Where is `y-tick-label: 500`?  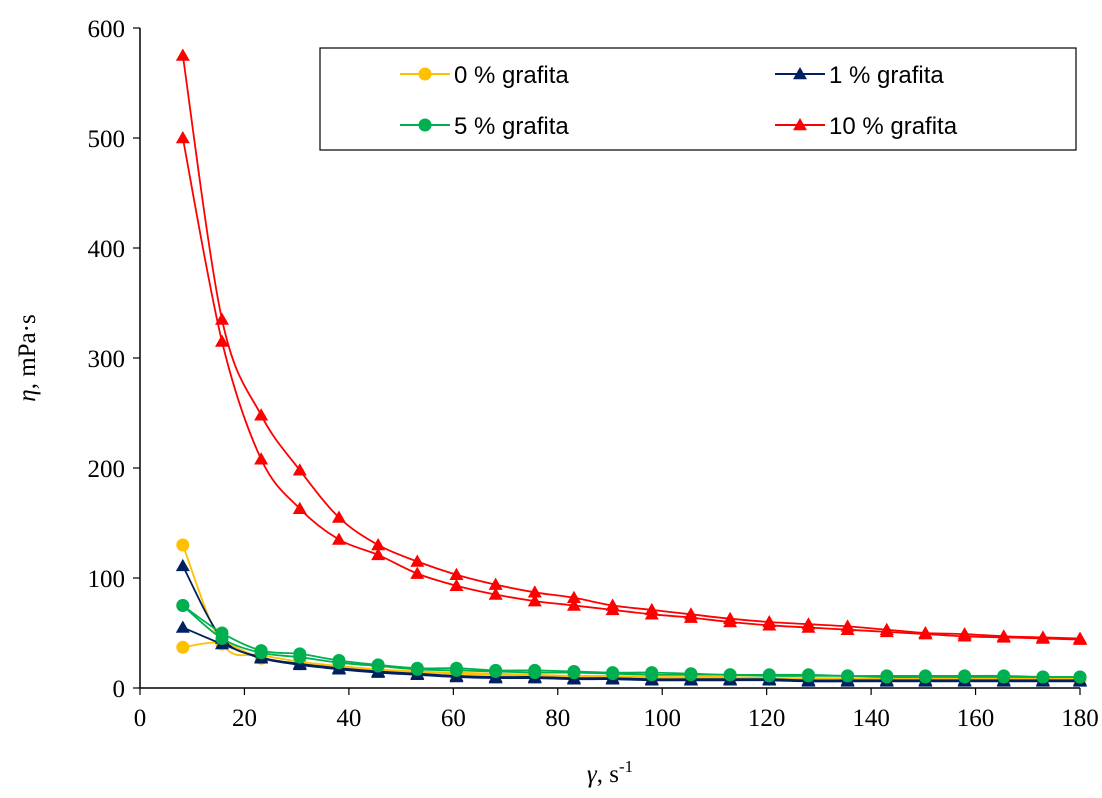 y-tick-label: 500 is located at coordinates (107, 139).